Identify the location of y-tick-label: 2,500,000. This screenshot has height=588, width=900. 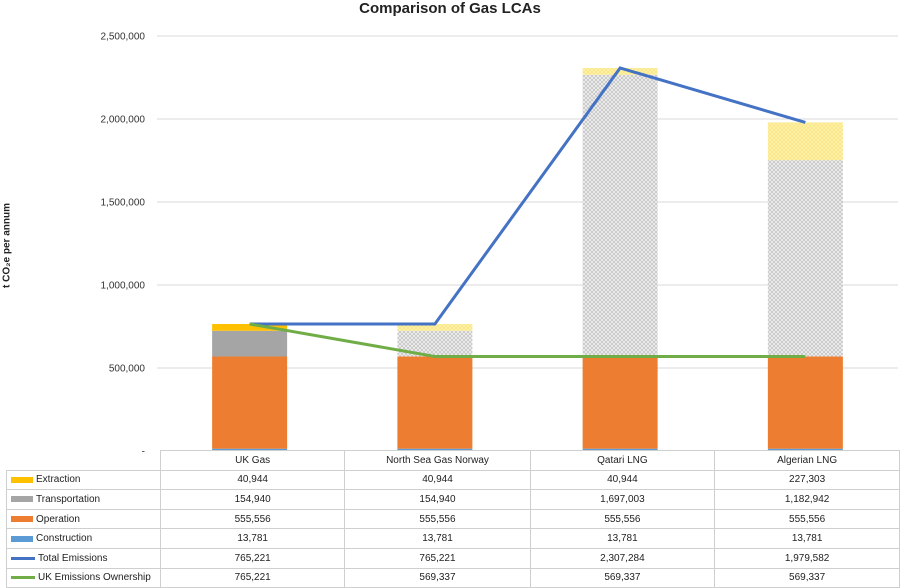
(123, 37).